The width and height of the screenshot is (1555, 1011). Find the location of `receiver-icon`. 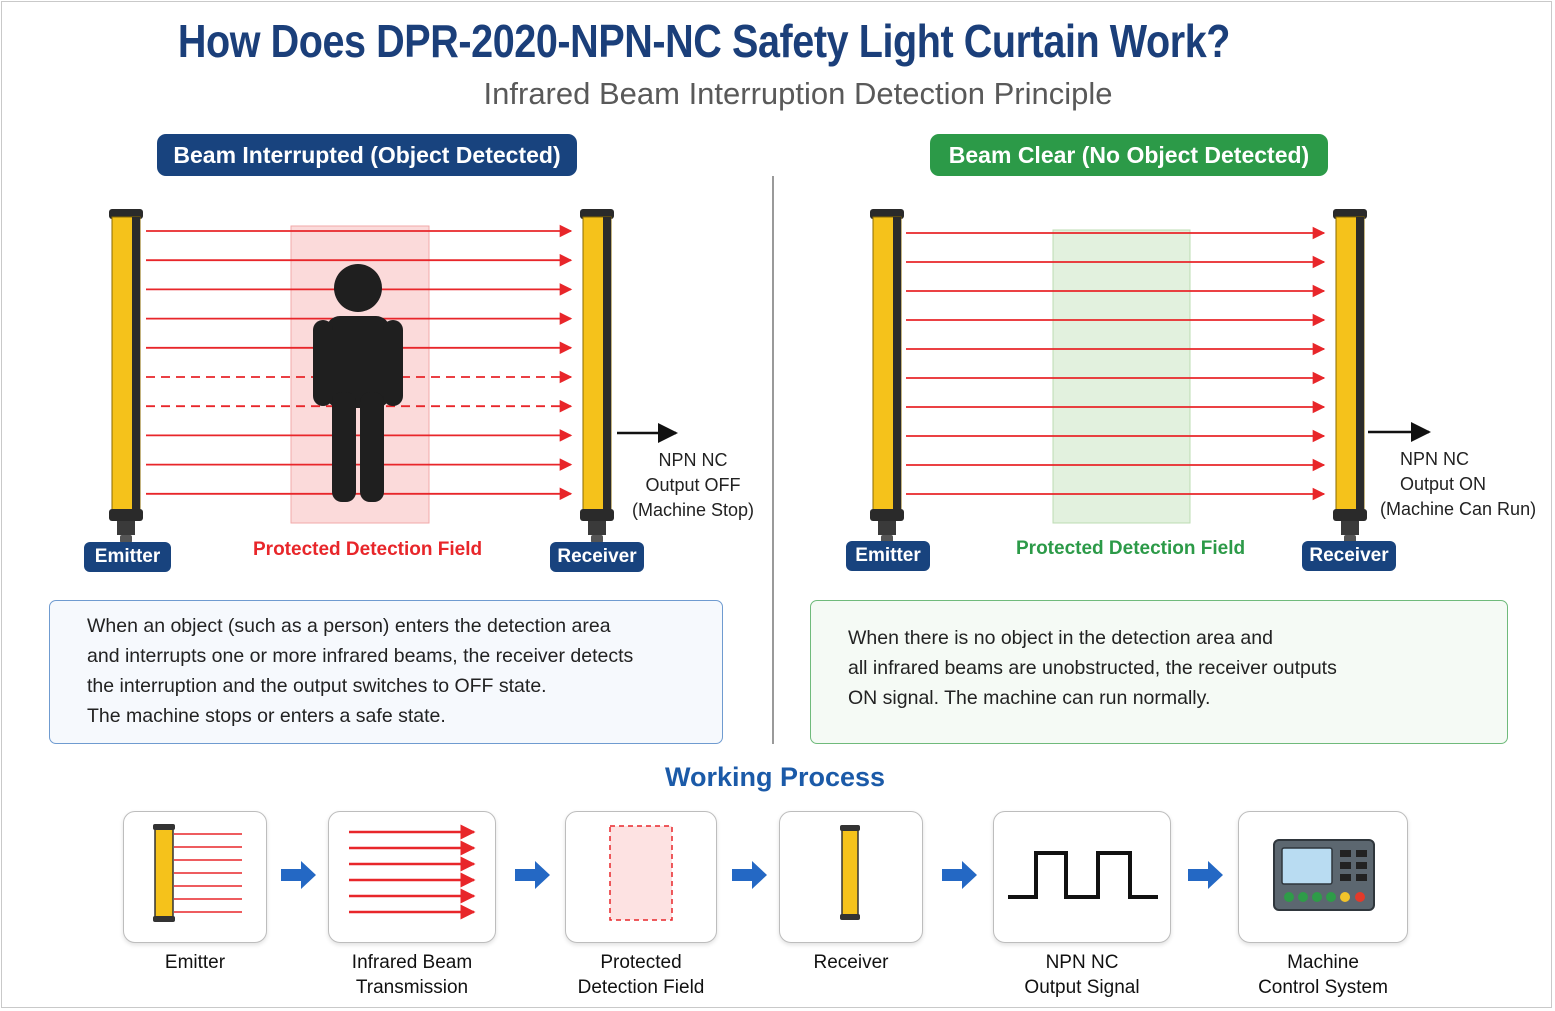

receiver-icon is located at coordinates (850, 872).